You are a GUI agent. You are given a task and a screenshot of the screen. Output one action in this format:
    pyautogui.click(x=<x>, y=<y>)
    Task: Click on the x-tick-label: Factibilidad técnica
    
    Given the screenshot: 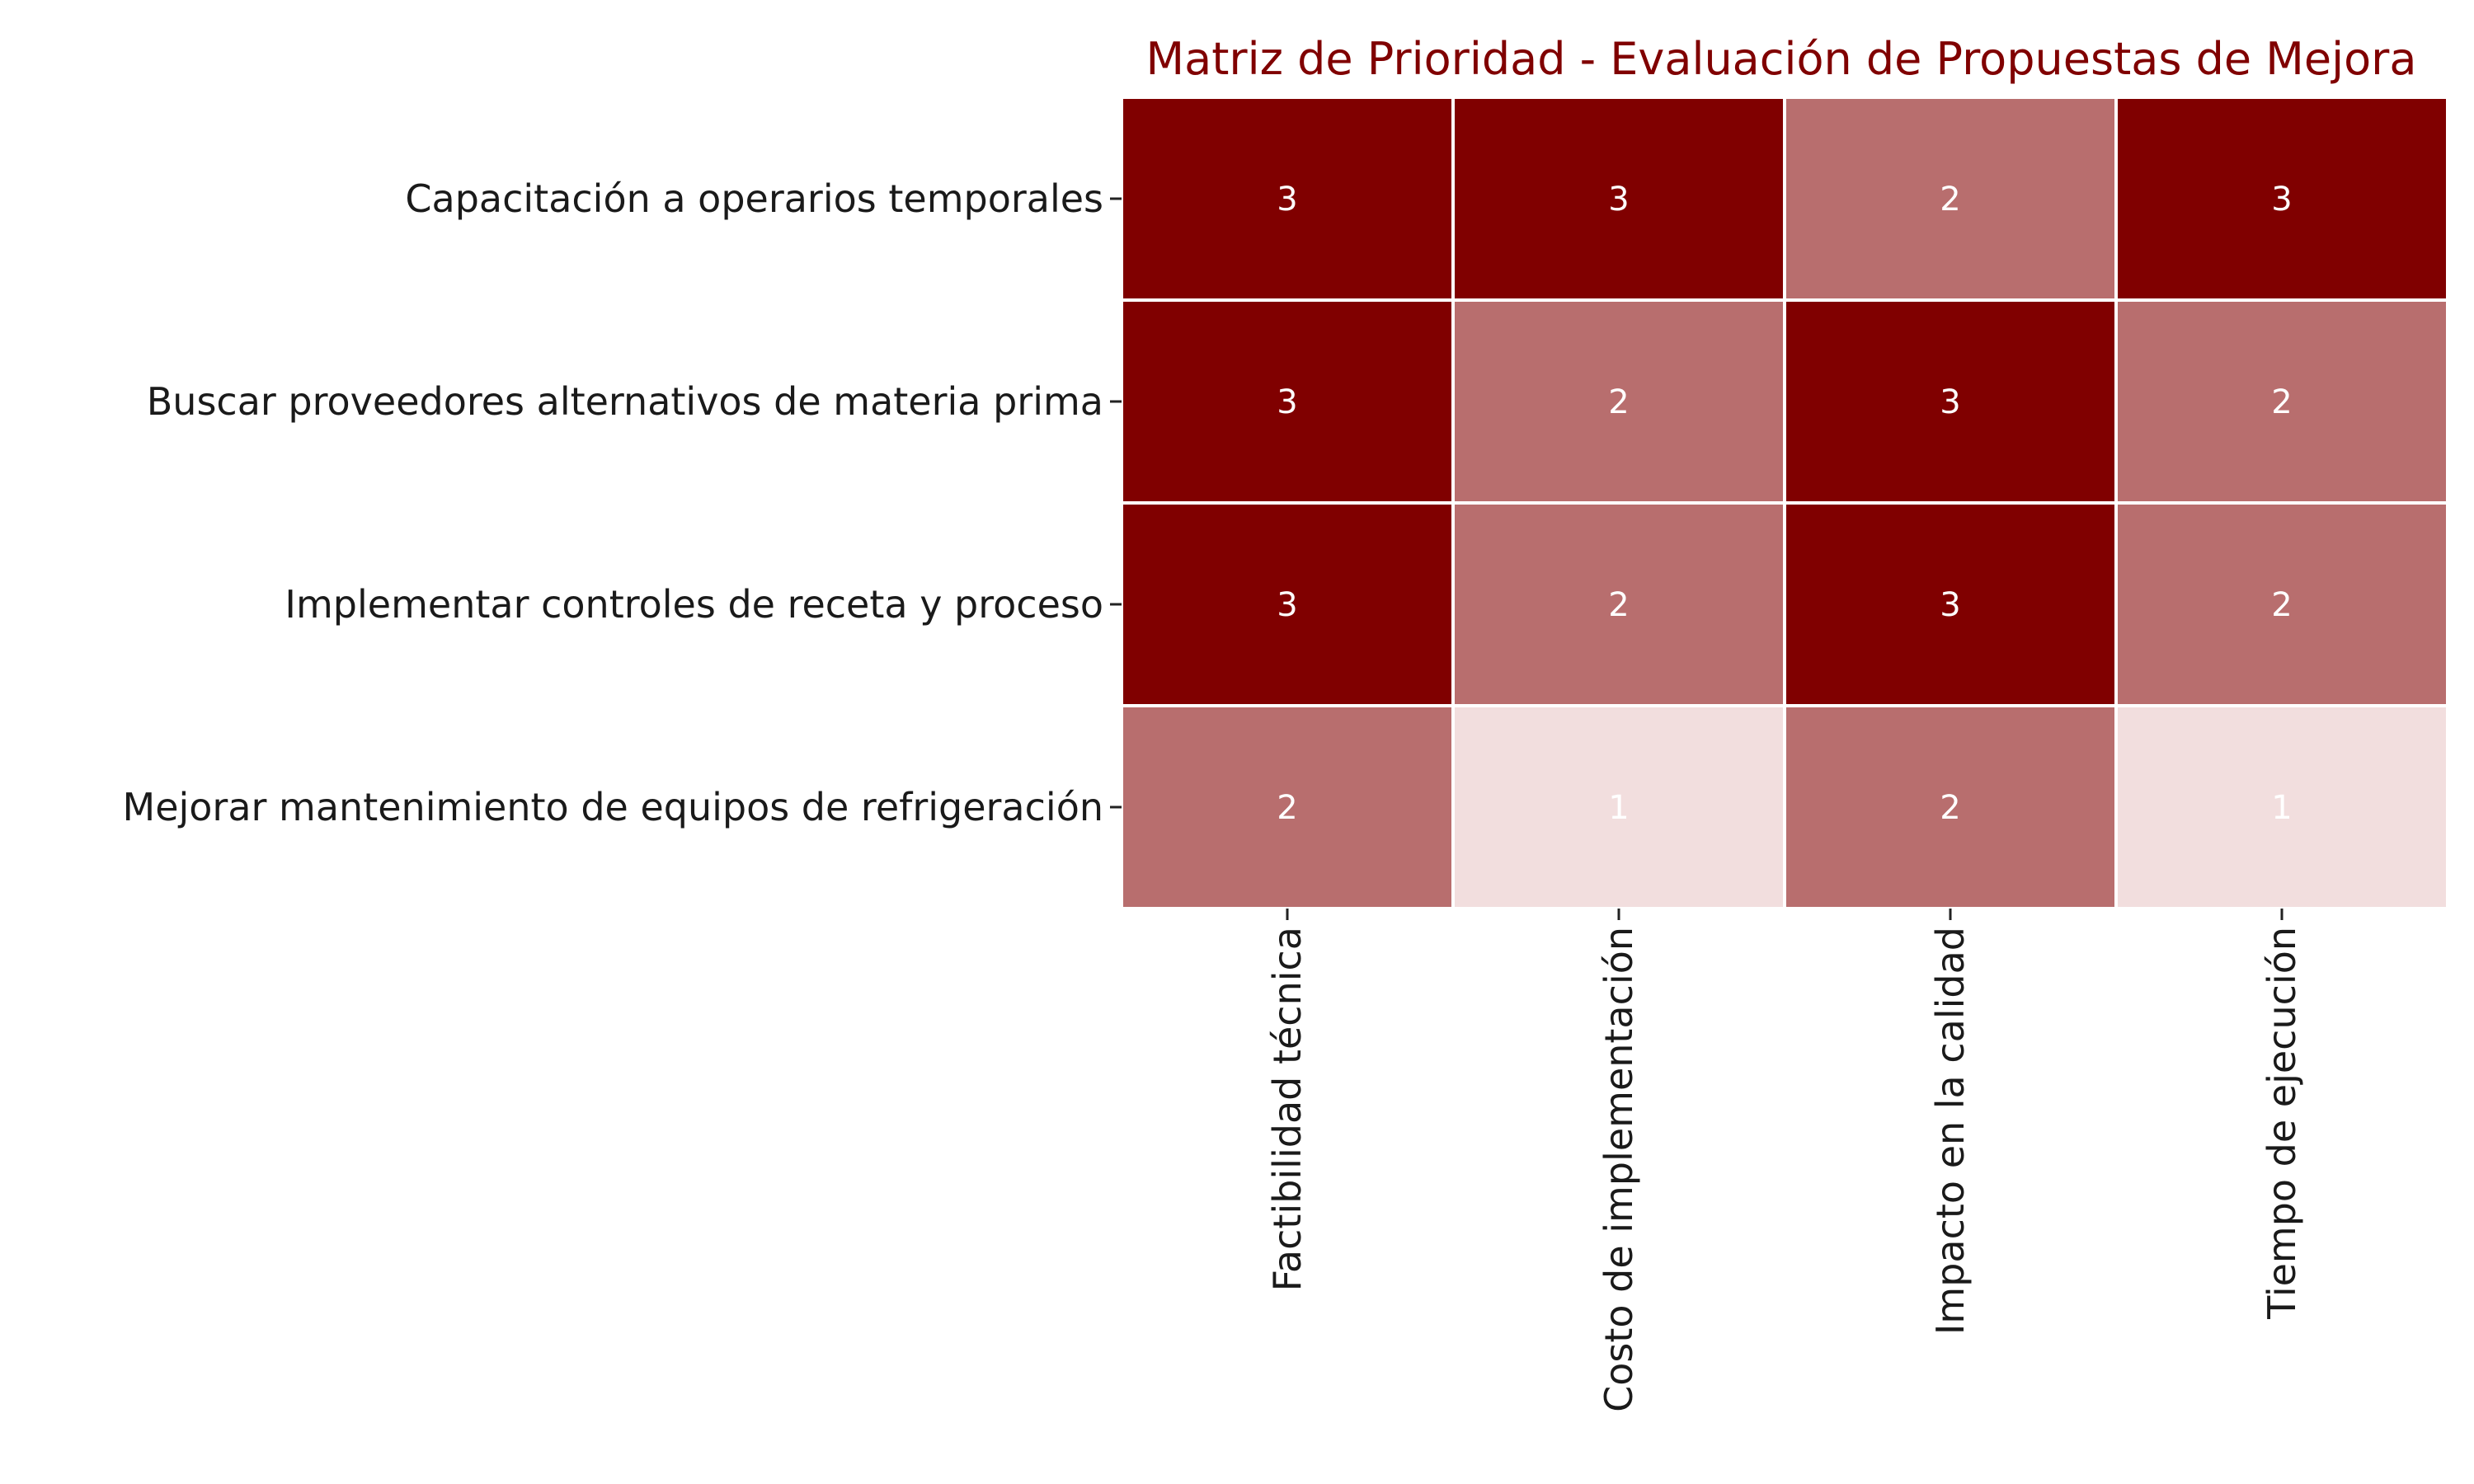 What is the action you would take?
    pyautogui.click(x=1287, y=1109)
    